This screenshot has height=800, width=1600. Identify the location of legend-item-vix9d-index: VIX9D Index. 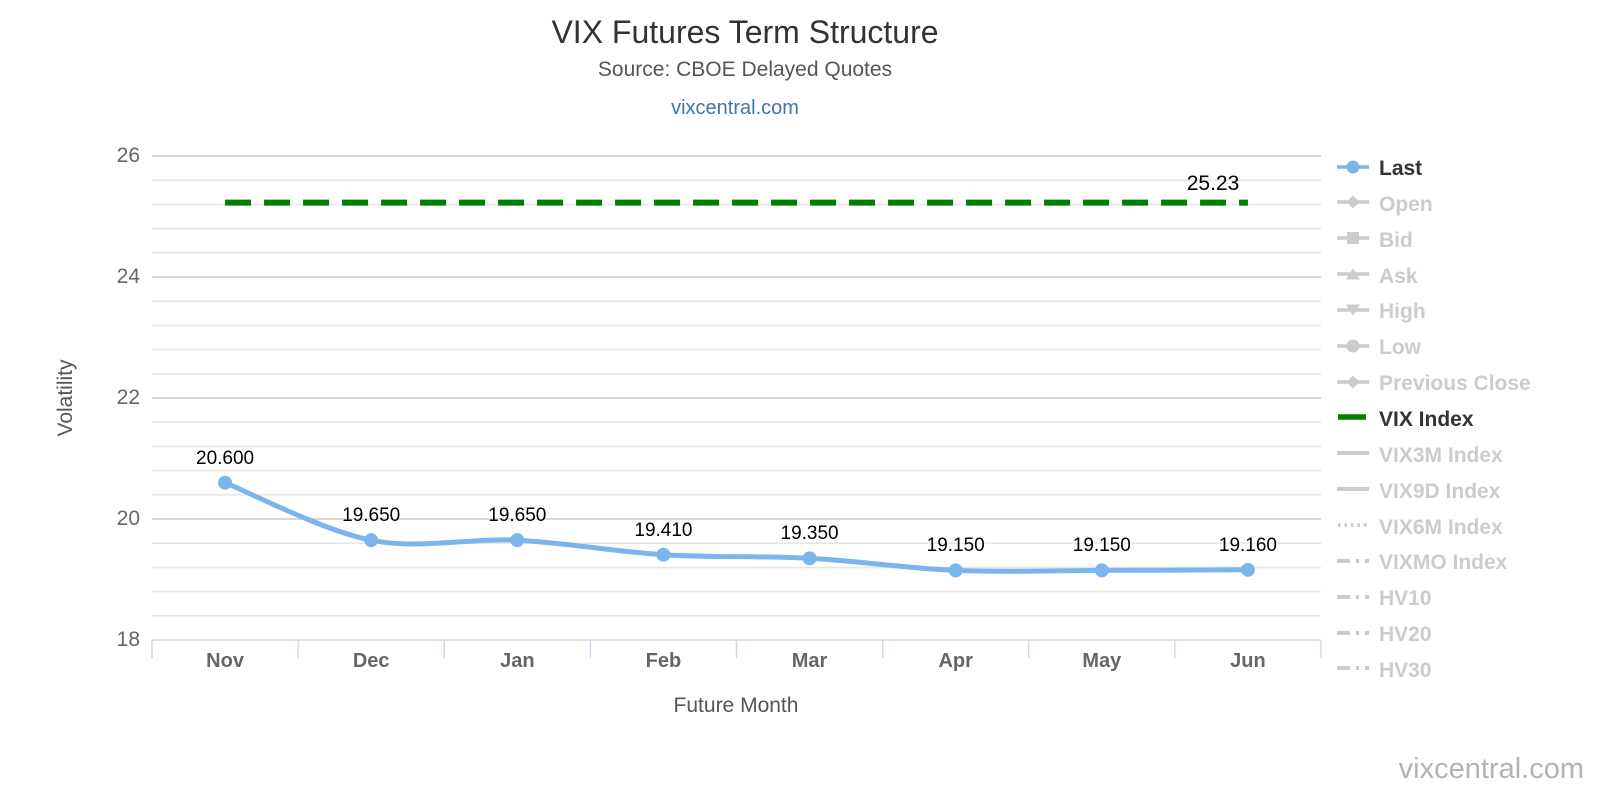
(1418, 492).